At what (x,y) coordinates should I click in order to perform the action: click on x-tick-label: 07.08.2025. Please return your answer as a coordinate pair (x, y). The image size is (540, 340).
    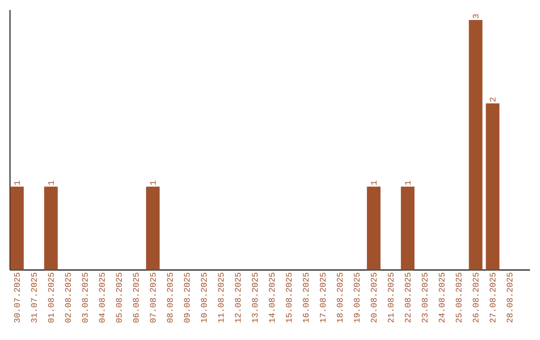
    Looking at the image, I should click on (153, 297).